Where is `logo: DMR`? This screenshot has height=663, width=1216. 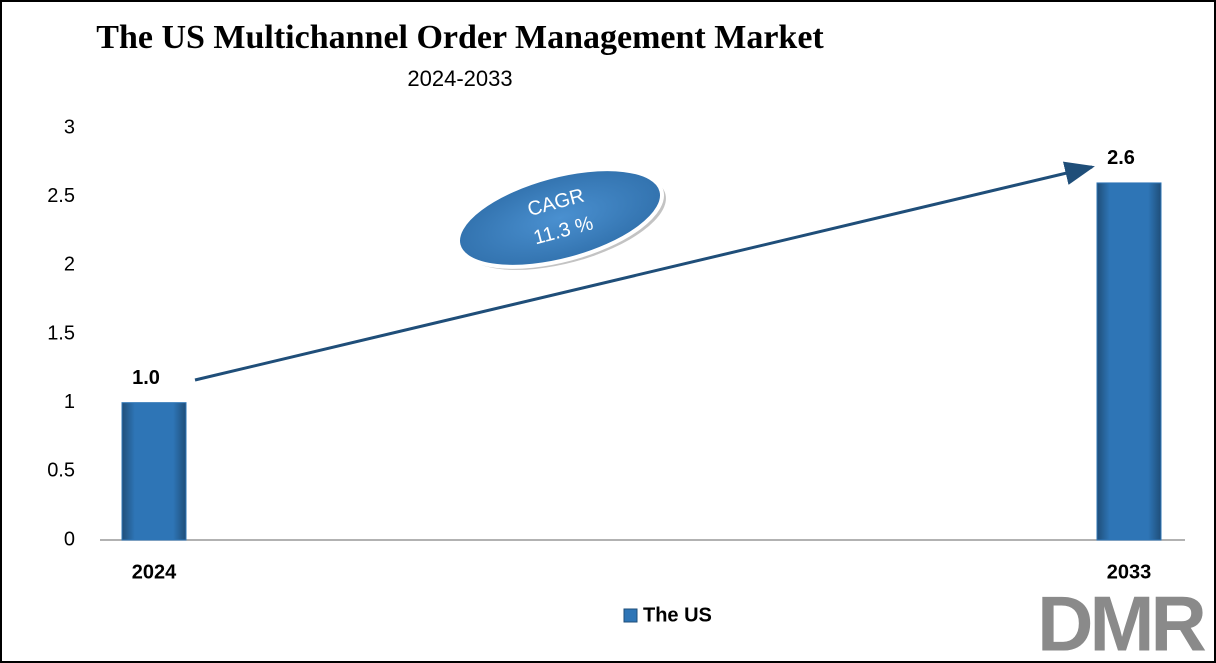
logo: DMR is located at coordinates (1121, 621).